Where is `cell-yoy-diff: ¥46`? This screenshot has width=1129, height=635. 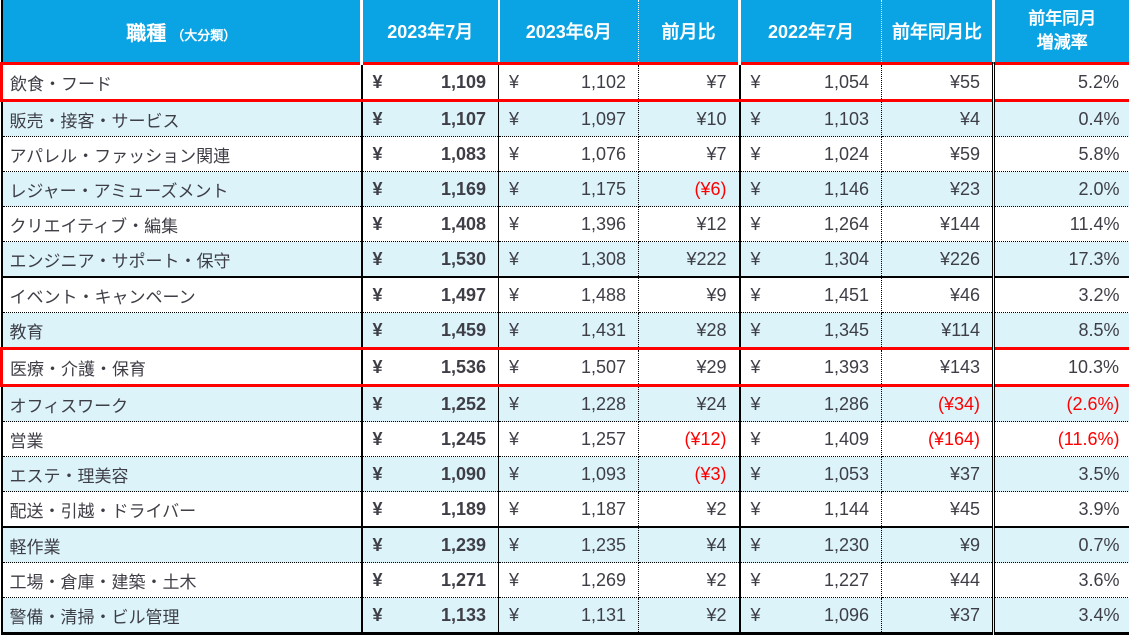
cell-yoy-diff: ¥46 is located at coordinates (938, 295).